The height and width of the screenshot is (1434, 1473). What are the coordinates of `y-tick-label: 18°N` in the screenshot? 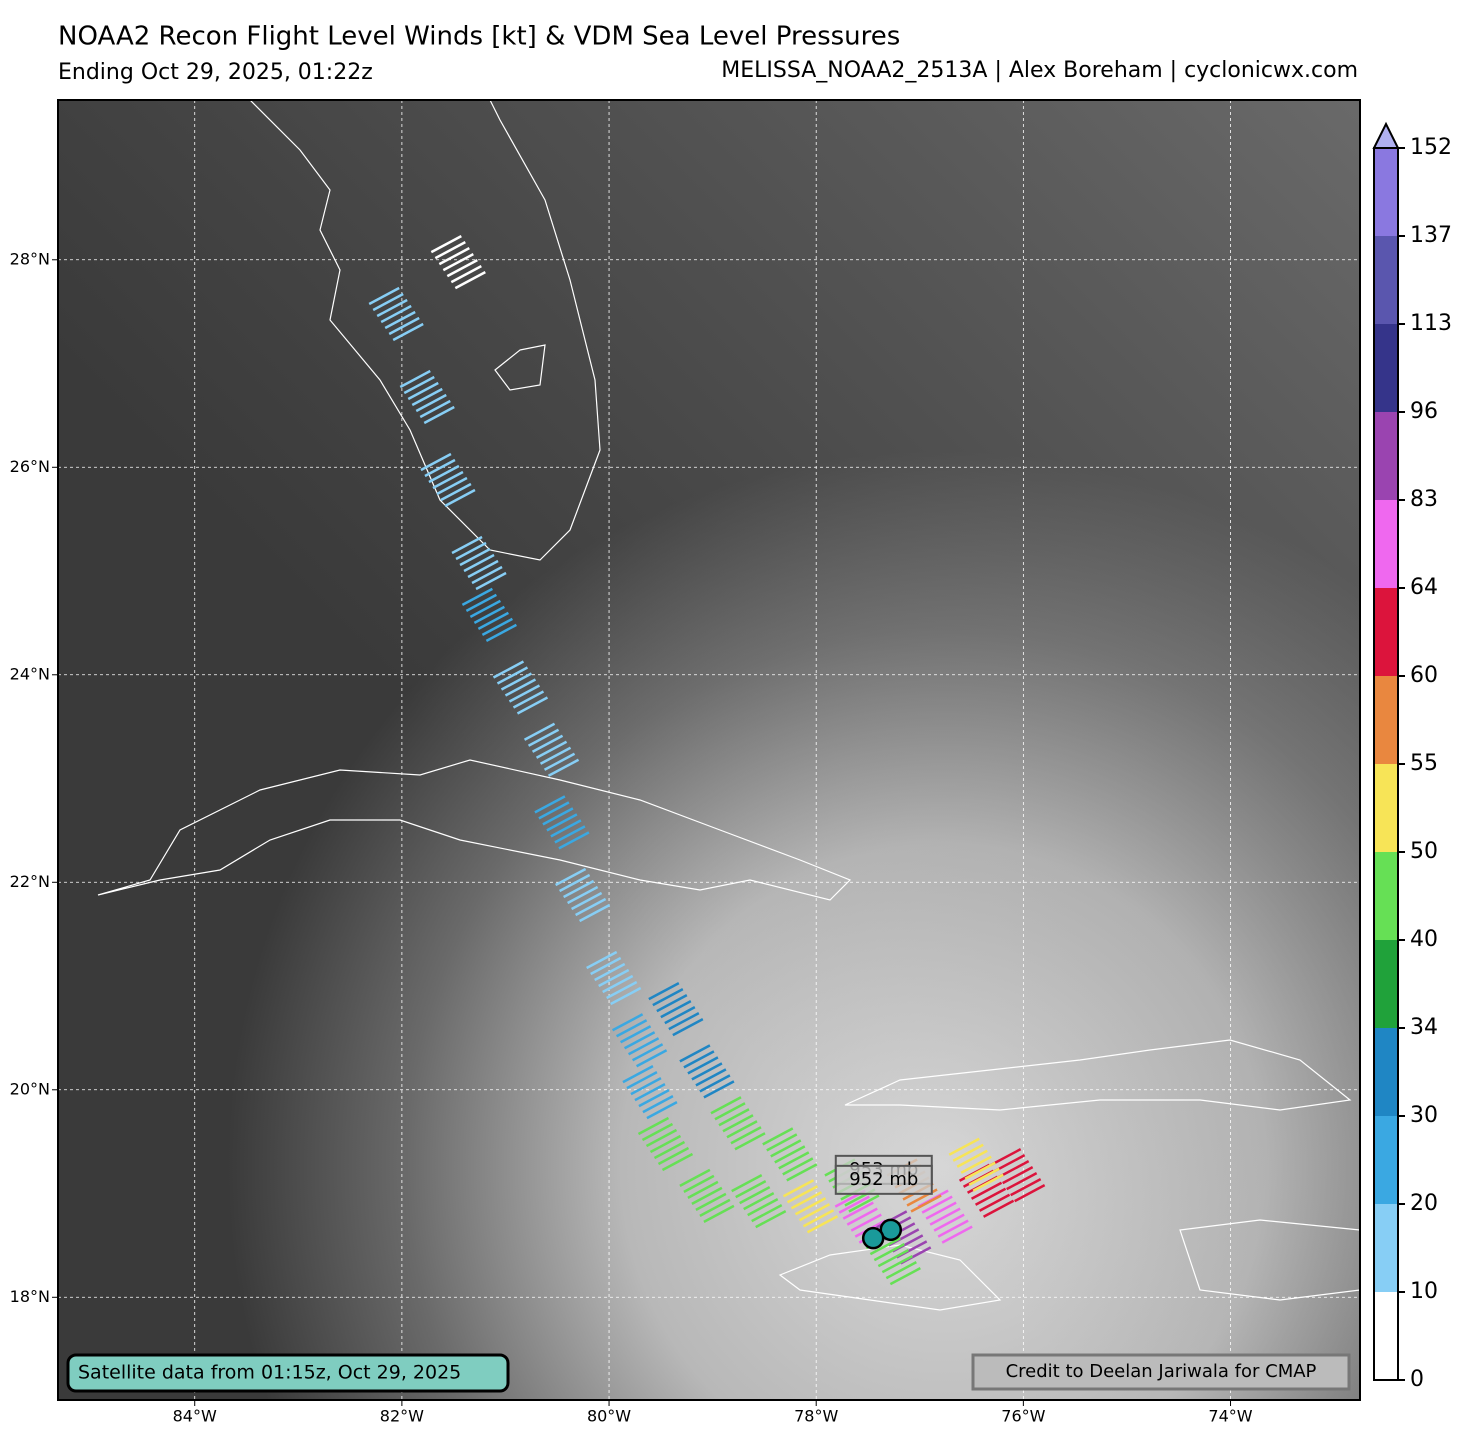 It's located at (30, 1296).